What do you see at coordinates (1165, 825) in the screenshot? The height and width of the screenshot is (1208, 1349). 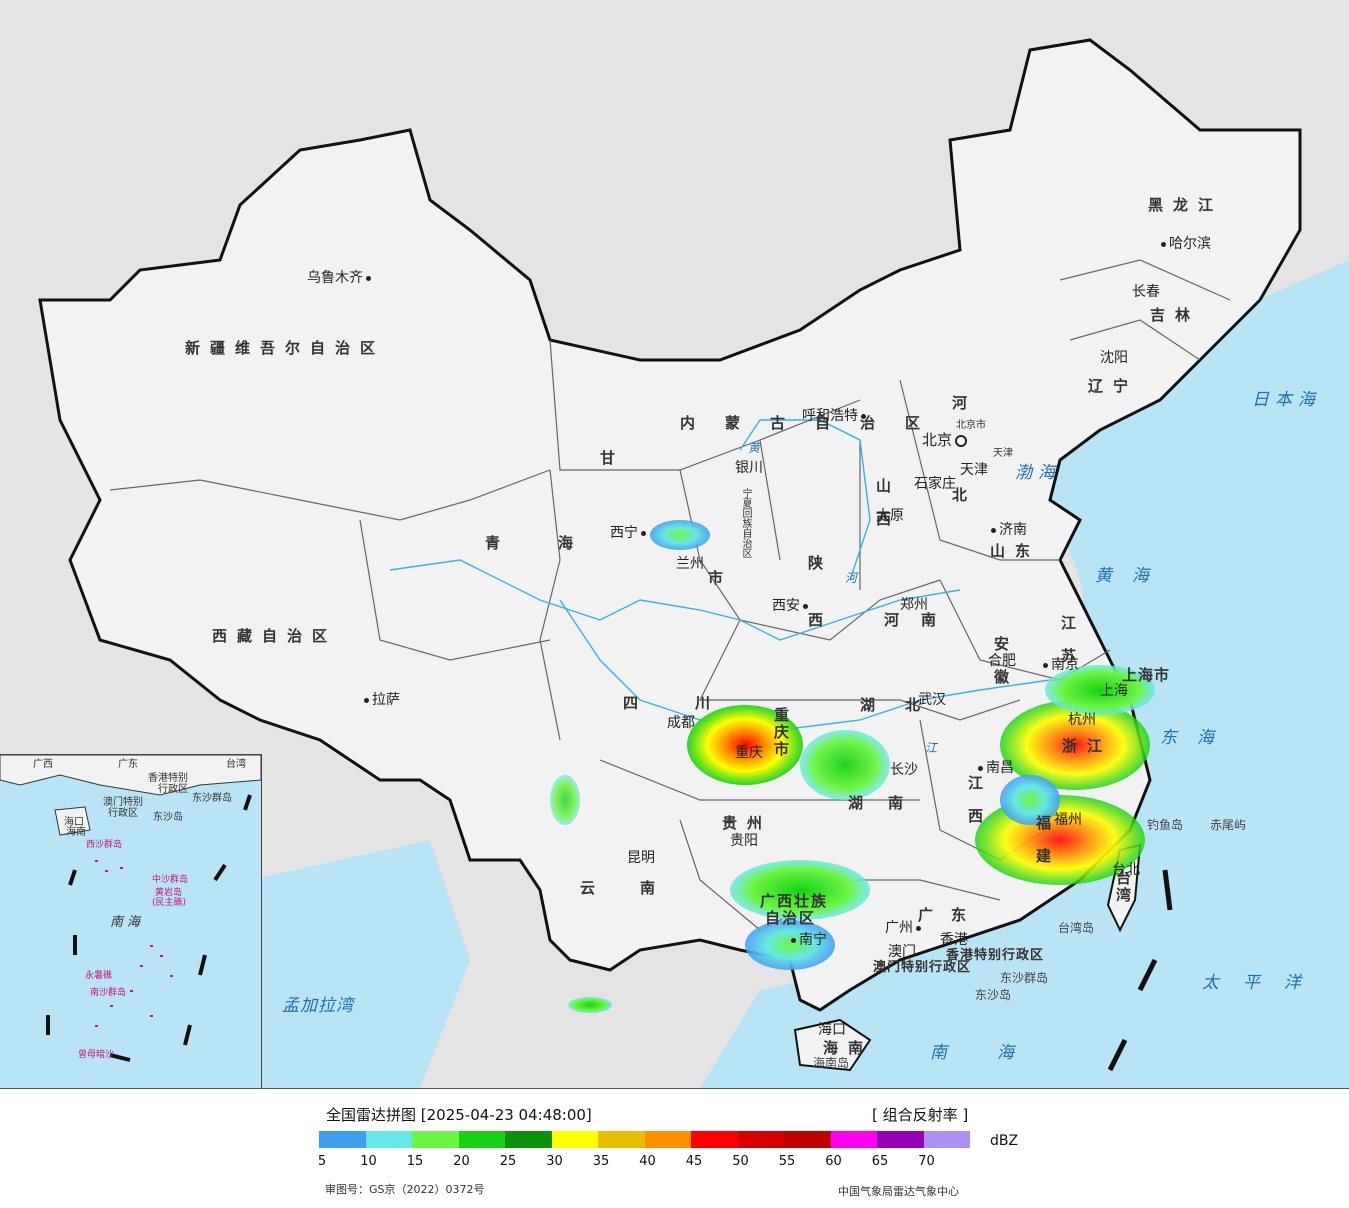 I see `island-diaoyu: 钓鱼岛` at bounding box center [1165, 825].